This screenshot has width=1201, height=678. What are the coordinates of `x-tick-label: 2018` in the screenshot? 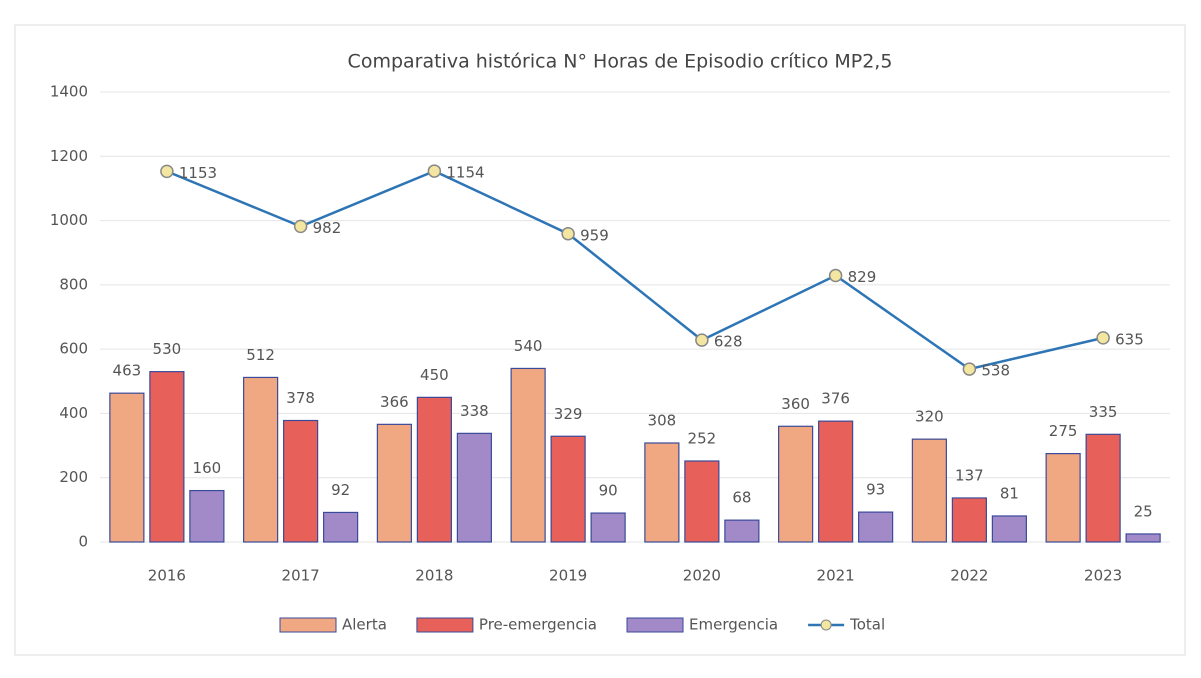 It's located at (434, 576).